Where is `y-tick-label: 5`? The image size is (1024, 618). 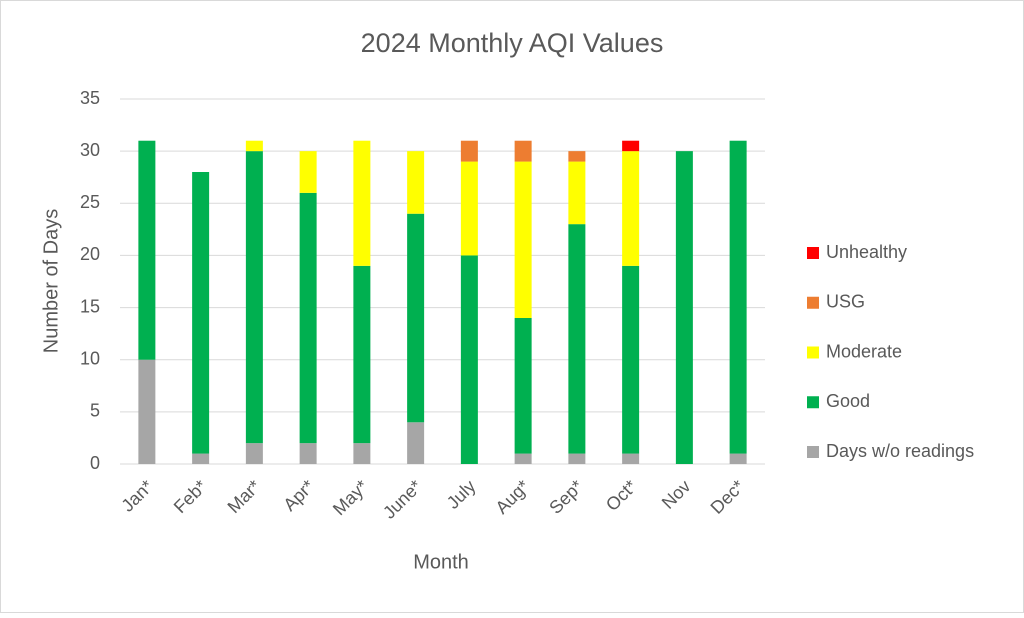
y-tick-label: 5 is located at coordinates (95, 411).